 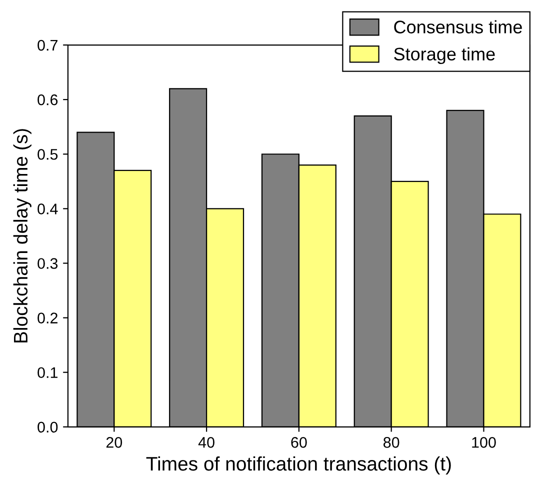 What do you see at coordinates (298, 465) in the screenshot?
I see `x-axis-title: Times of notification transactions (t)` at bounding box center [298, 465].